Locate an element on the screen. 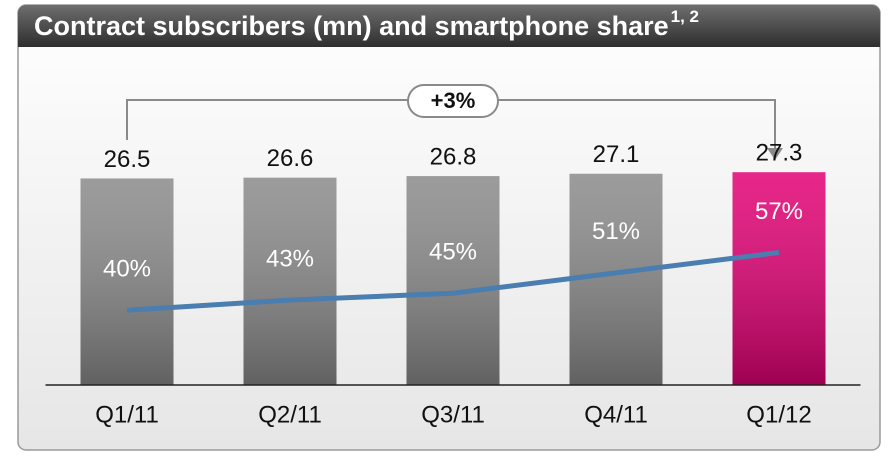 This screenshot has height=459, width=889. x-tick-label: Q1/12 is located at coordinates (778, 414).